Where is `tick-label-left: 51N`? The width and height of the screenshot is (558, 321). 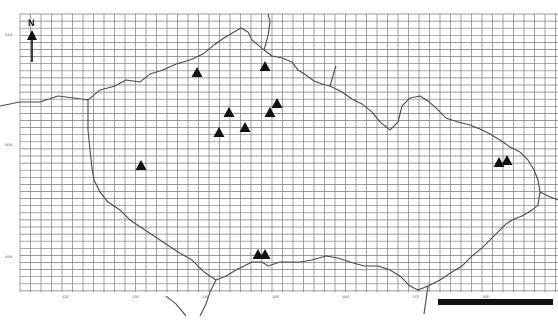 tick-label-left: 51N is located at coordinates (8, 34).